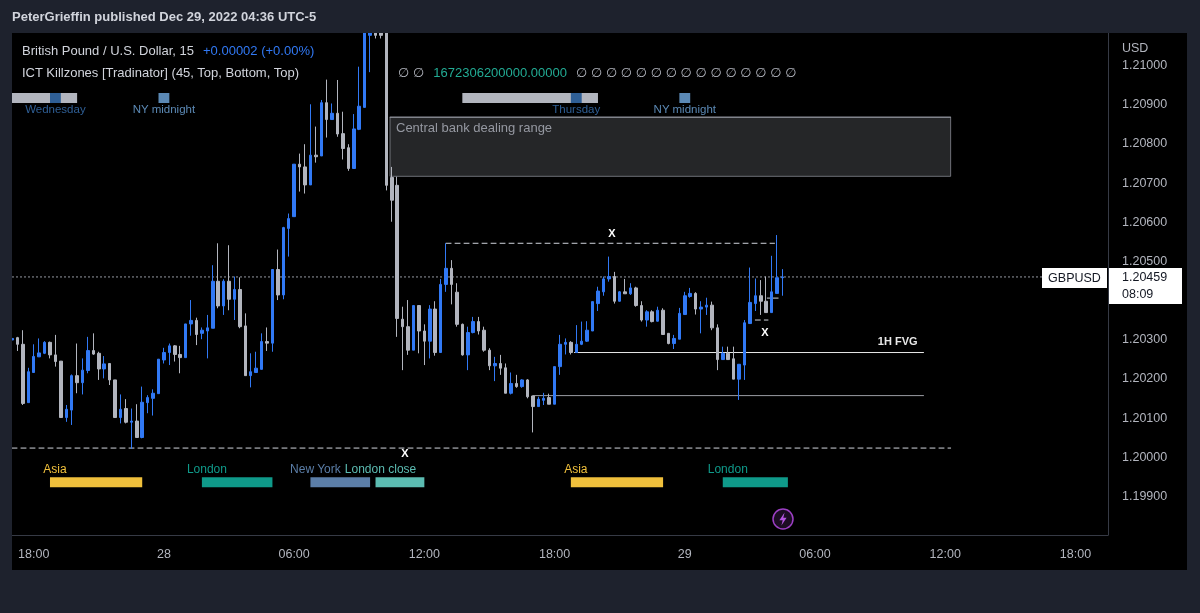 The image size is (1200, 613). I want to click on annotation: +0.00002 (+0.00%), so click(258, 50).